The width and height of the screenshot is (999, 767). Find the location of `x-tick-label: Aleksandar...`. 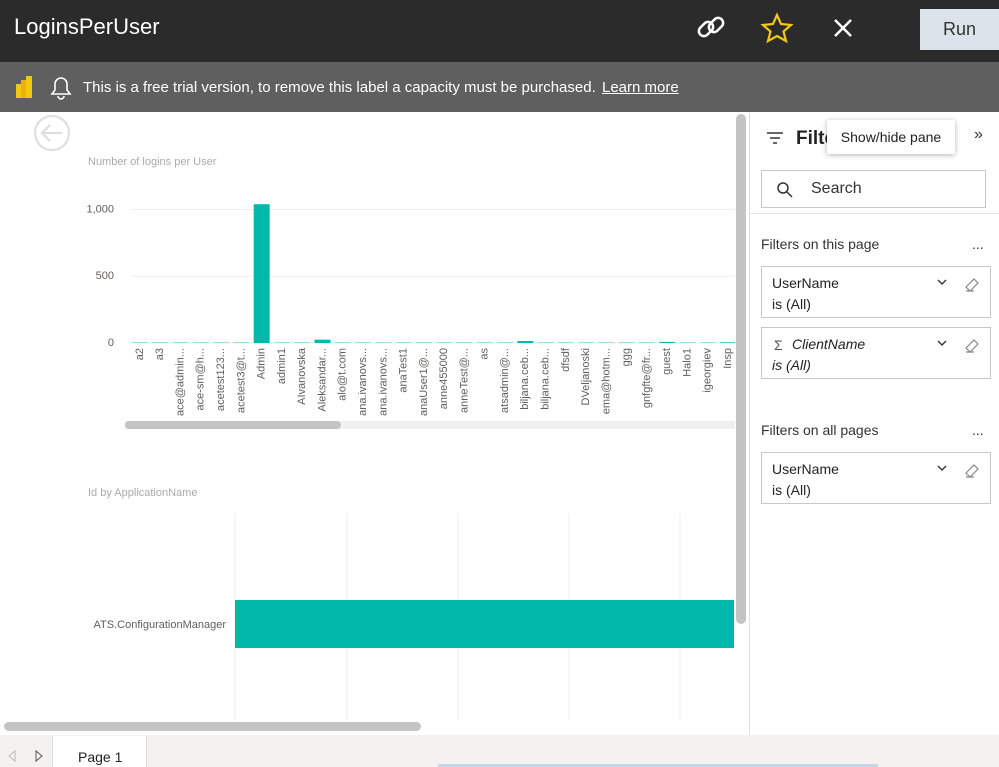

x-tick-label: Aleksandar... is located at coordinates (322, 380).